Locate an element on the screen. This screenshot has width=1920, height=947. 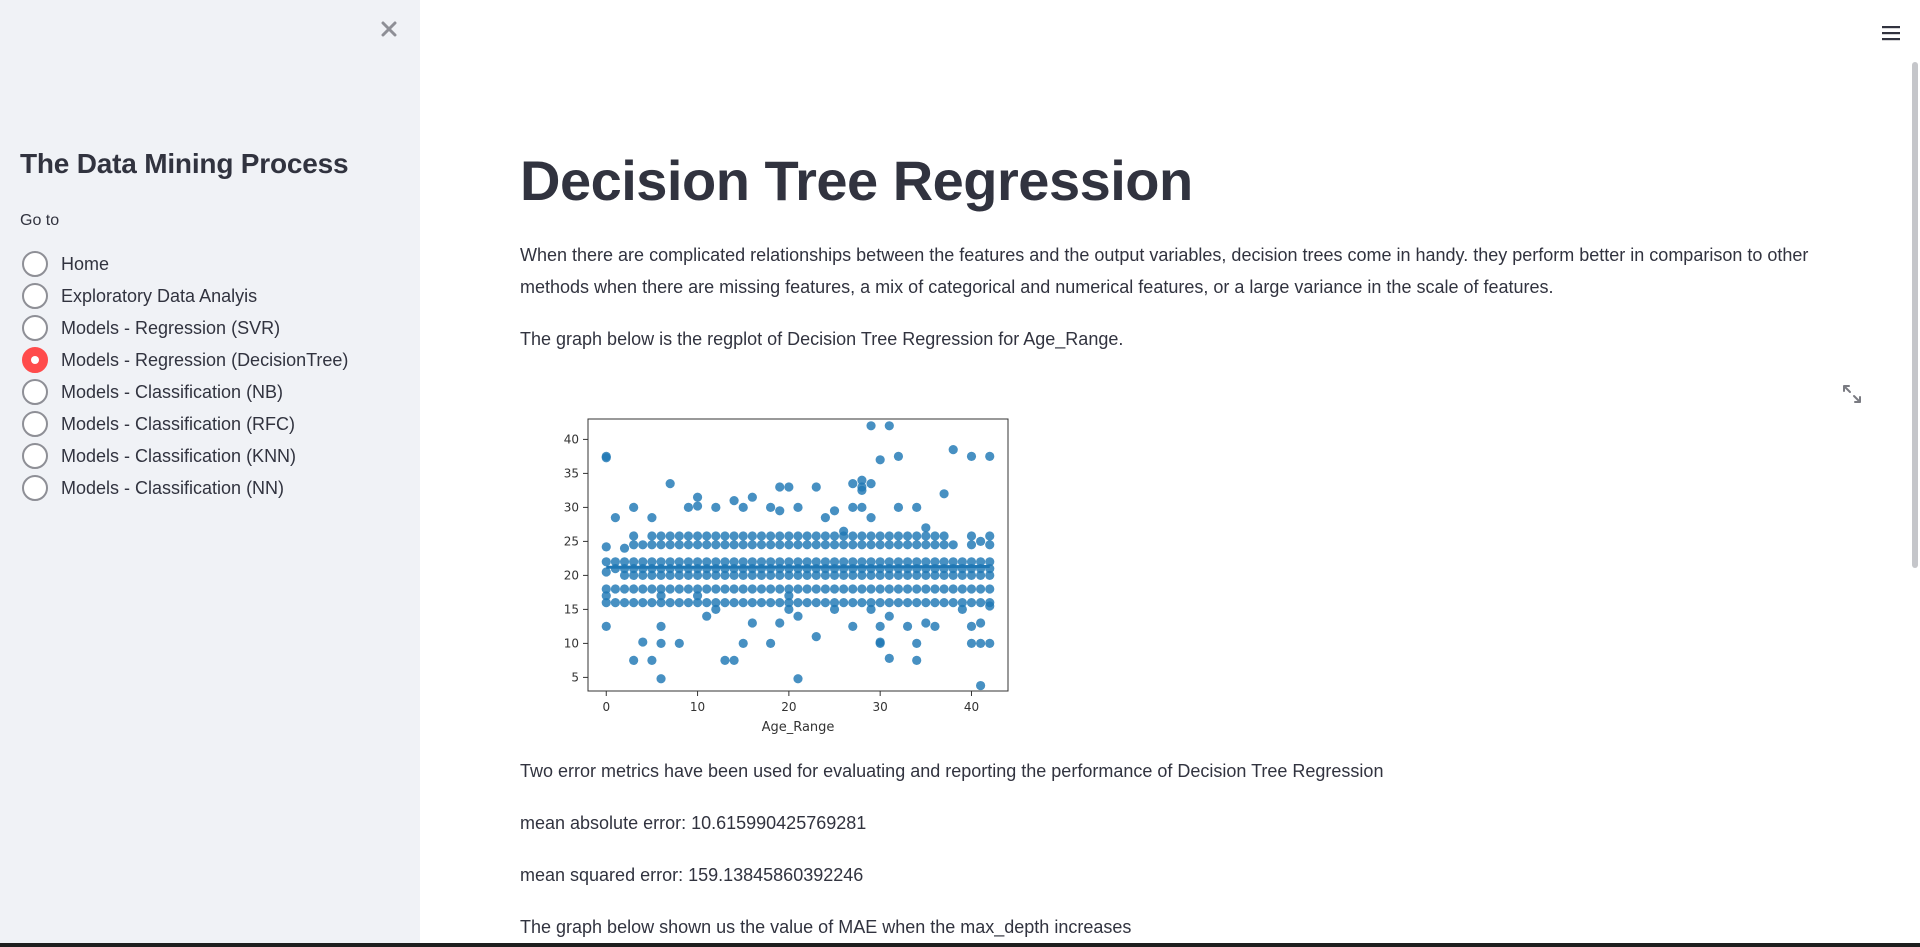
fullscreen-button is located at coordinates (1852, 394).